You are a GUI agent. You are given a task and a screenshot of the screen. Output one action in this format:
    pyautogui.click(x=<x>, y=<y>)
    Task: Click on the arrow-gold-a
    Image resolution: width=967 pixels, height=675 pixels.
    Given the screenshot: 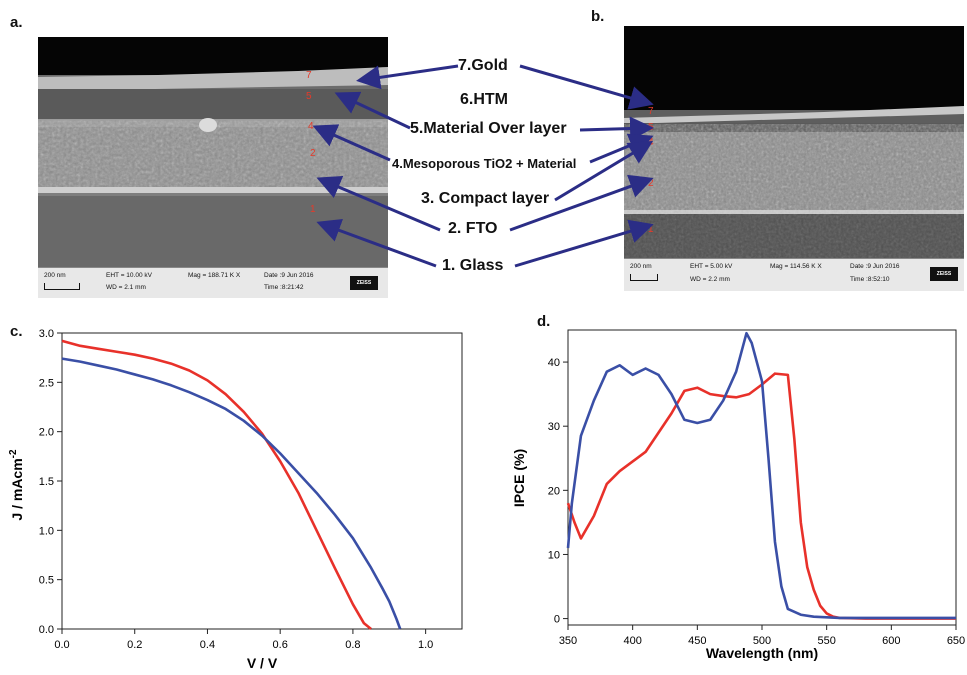 What is the action you would take?
    pyautogui.click(x=407, y=77)
    